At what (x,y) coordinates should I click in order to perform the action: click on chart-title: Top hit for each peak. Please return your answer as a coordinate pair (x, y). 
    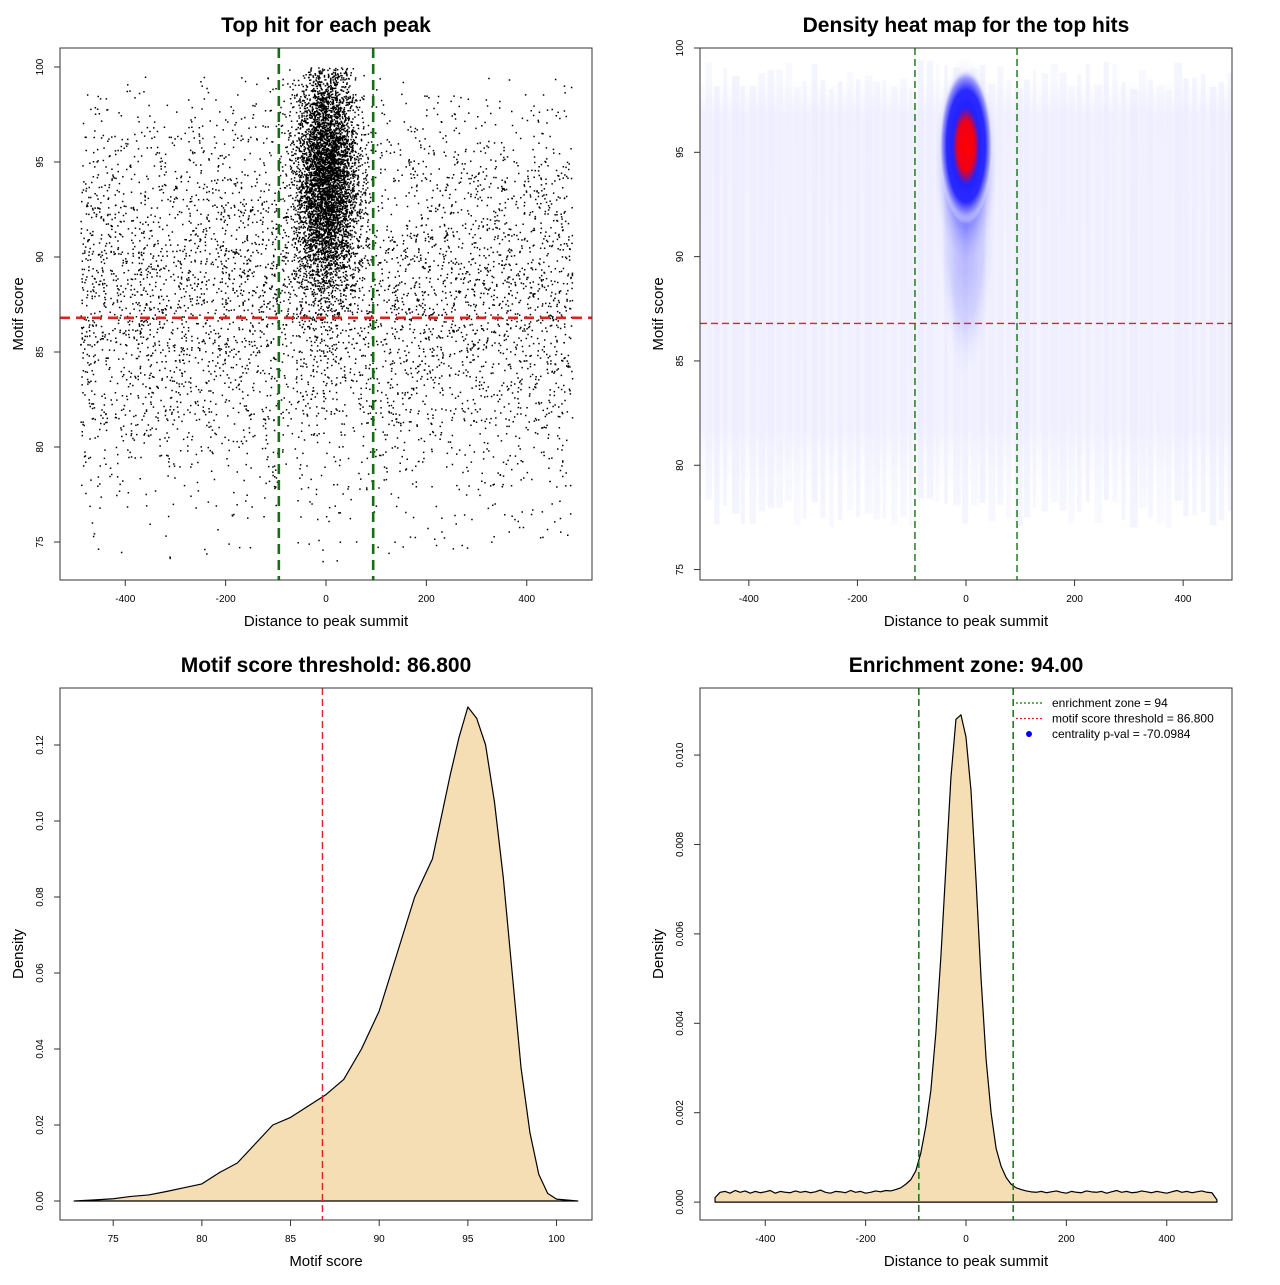
    Looking at the image, I should click on (326, 25).